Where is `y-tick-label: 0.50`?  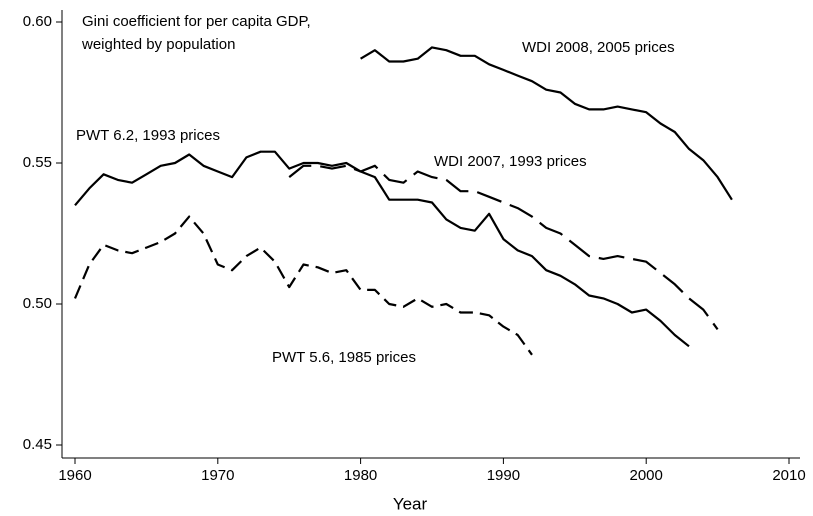 y-tick-label: 0.50 is located at coordinates (37, 303).